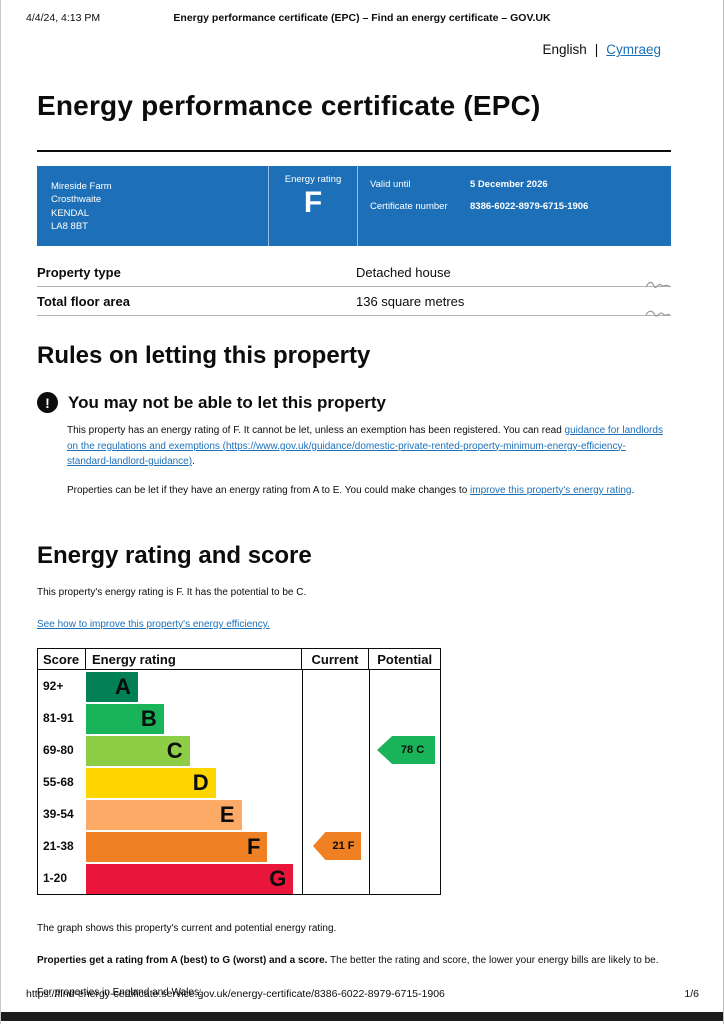 This screenshot has height=1024, width=724. Describe the element at coordinates (204, 355) in the screenshot. I see `rules-heading: Rules on letting this property` at that location.